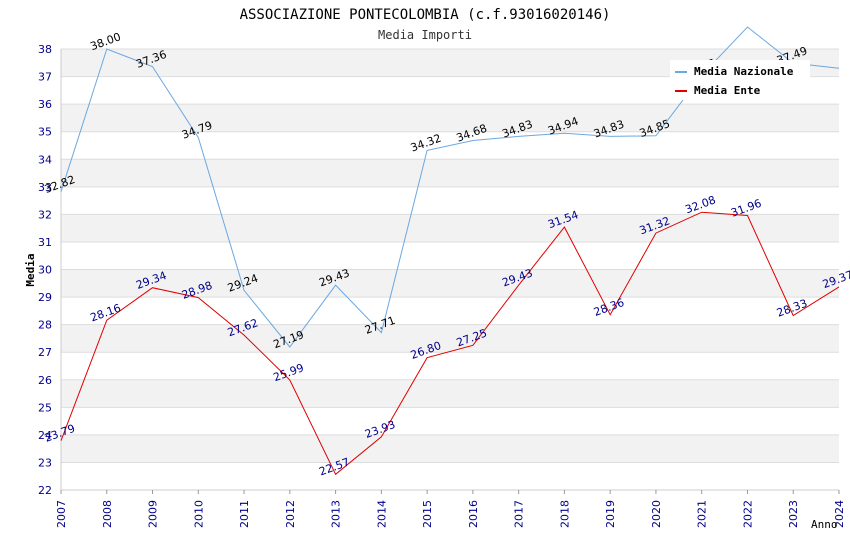 Image resolution: width=850 pixels, height=550 pixels. I want to click on y-tick-label: 28, so click(45, 325).